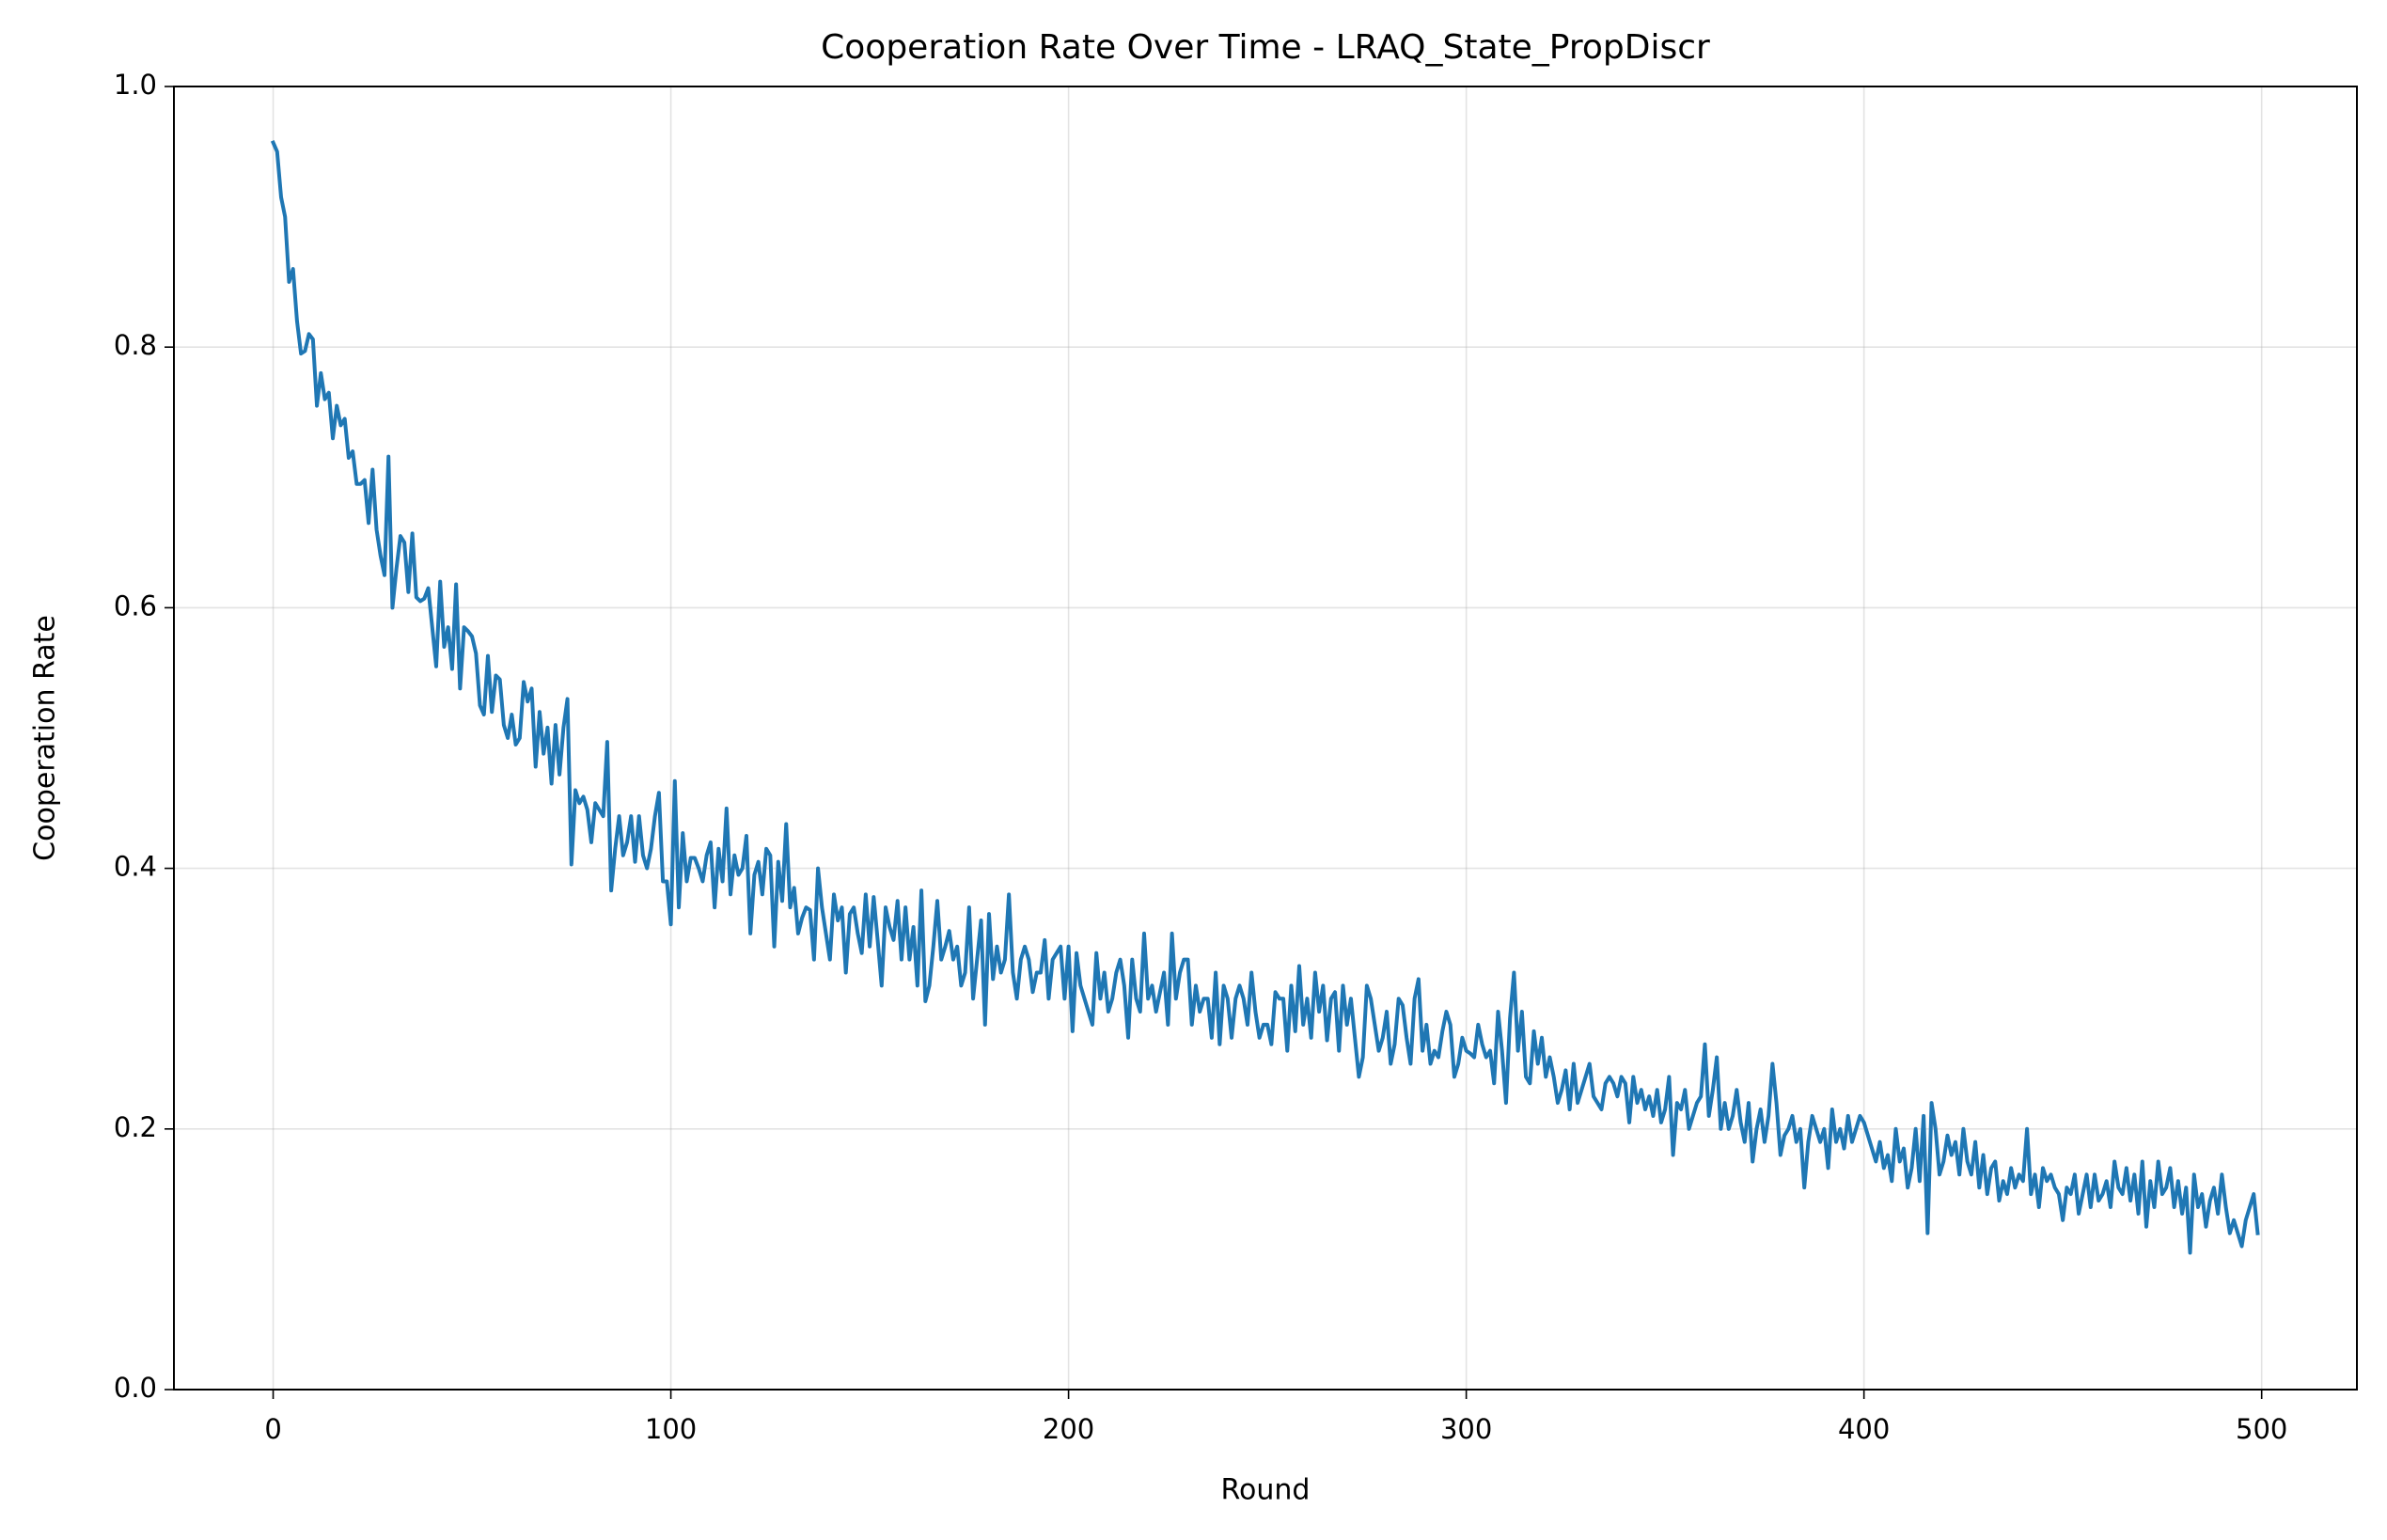 The width and height of the screenshot is (2387, 1540). Describe the element at coordinates (135, 1127) in the screenshot. I see `y-tick-label: 0.2` at that location.